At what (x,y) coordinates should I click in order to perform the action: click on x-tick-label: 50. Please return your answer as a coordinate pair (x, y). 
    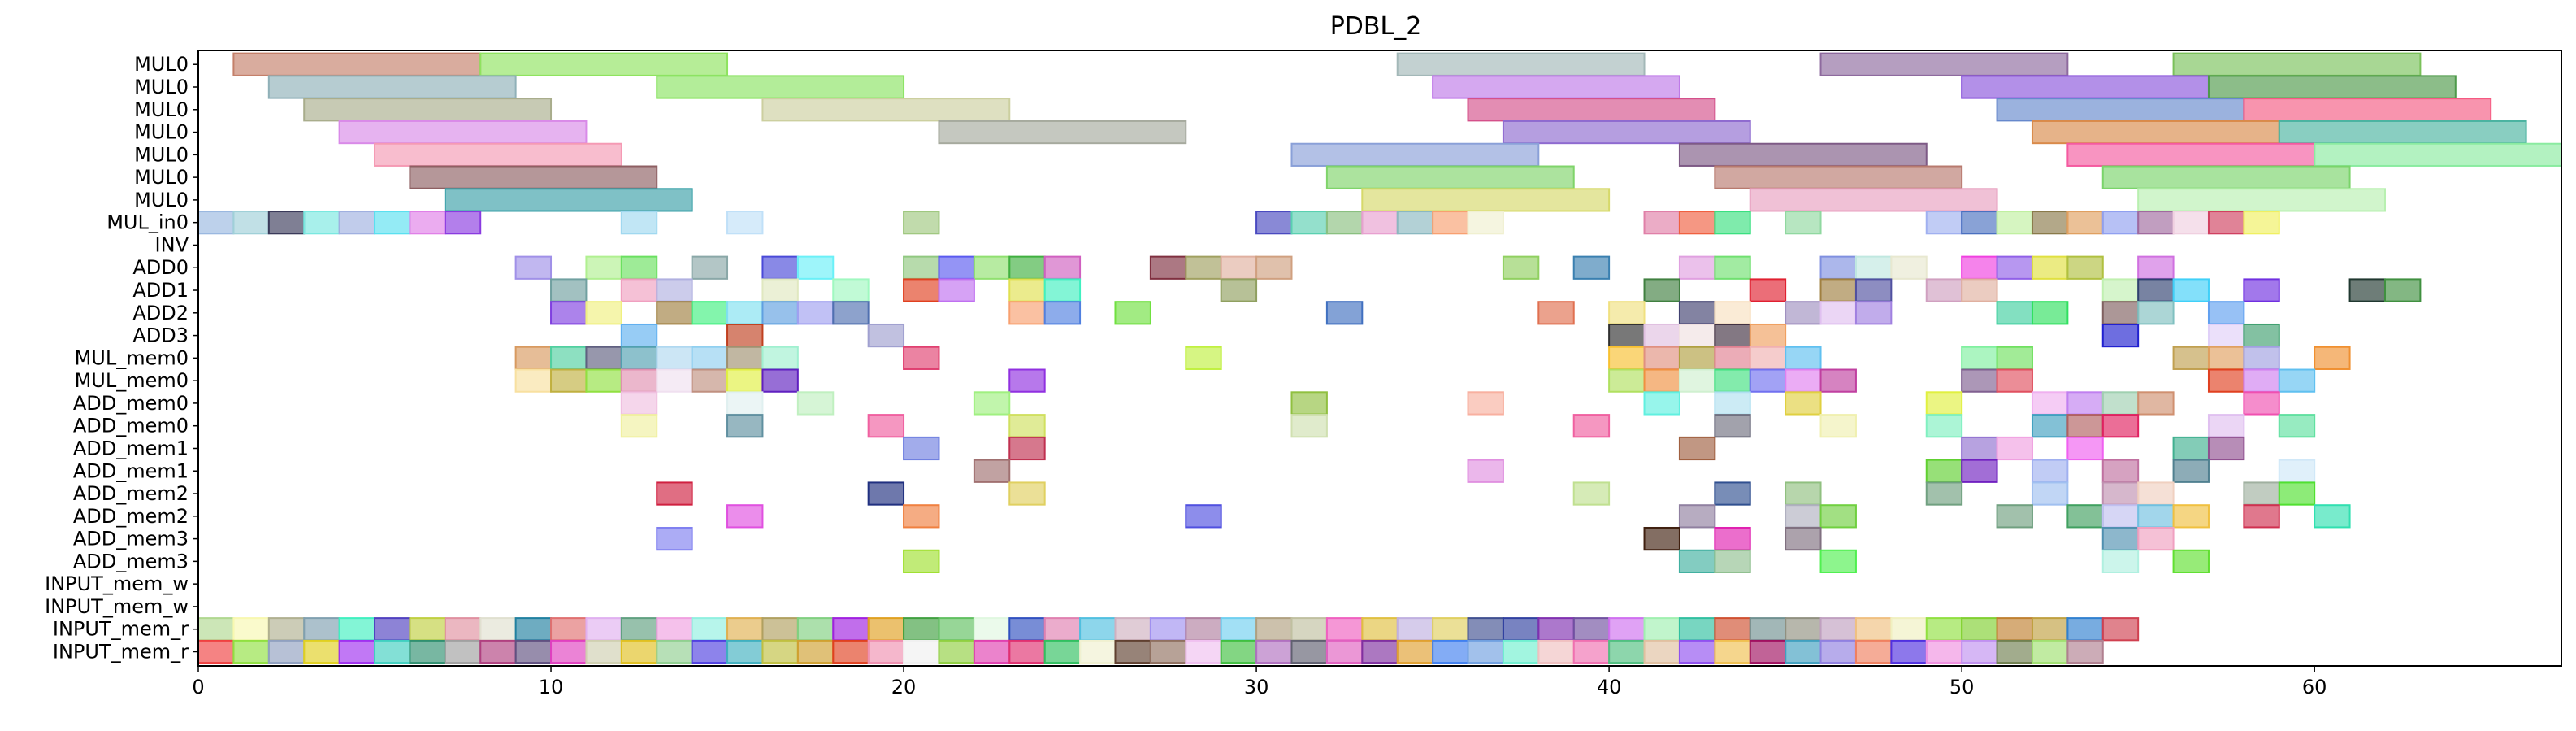
    Looking at the image, I should click on (1962, 687).